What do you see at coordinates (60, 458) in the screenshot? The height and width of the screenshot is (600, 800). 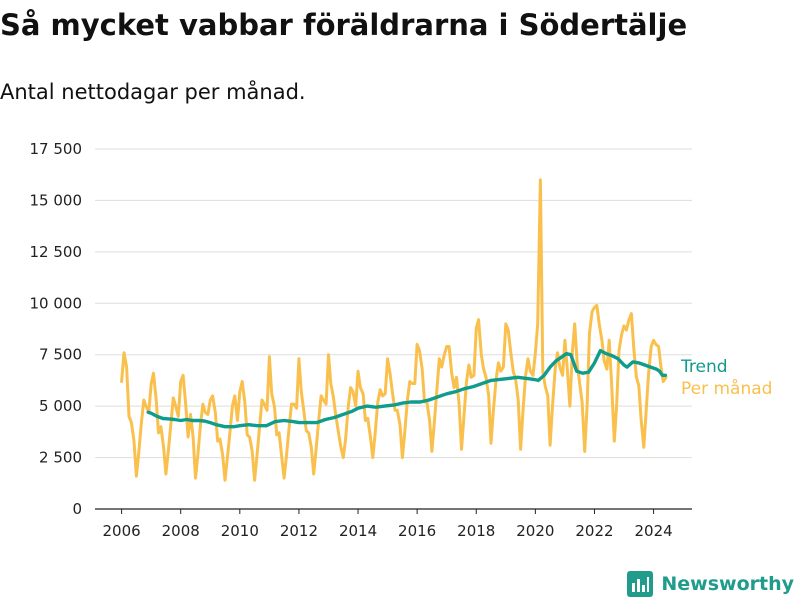 I see `y-tick-label: 2 500` at bounding box center [60, 458].